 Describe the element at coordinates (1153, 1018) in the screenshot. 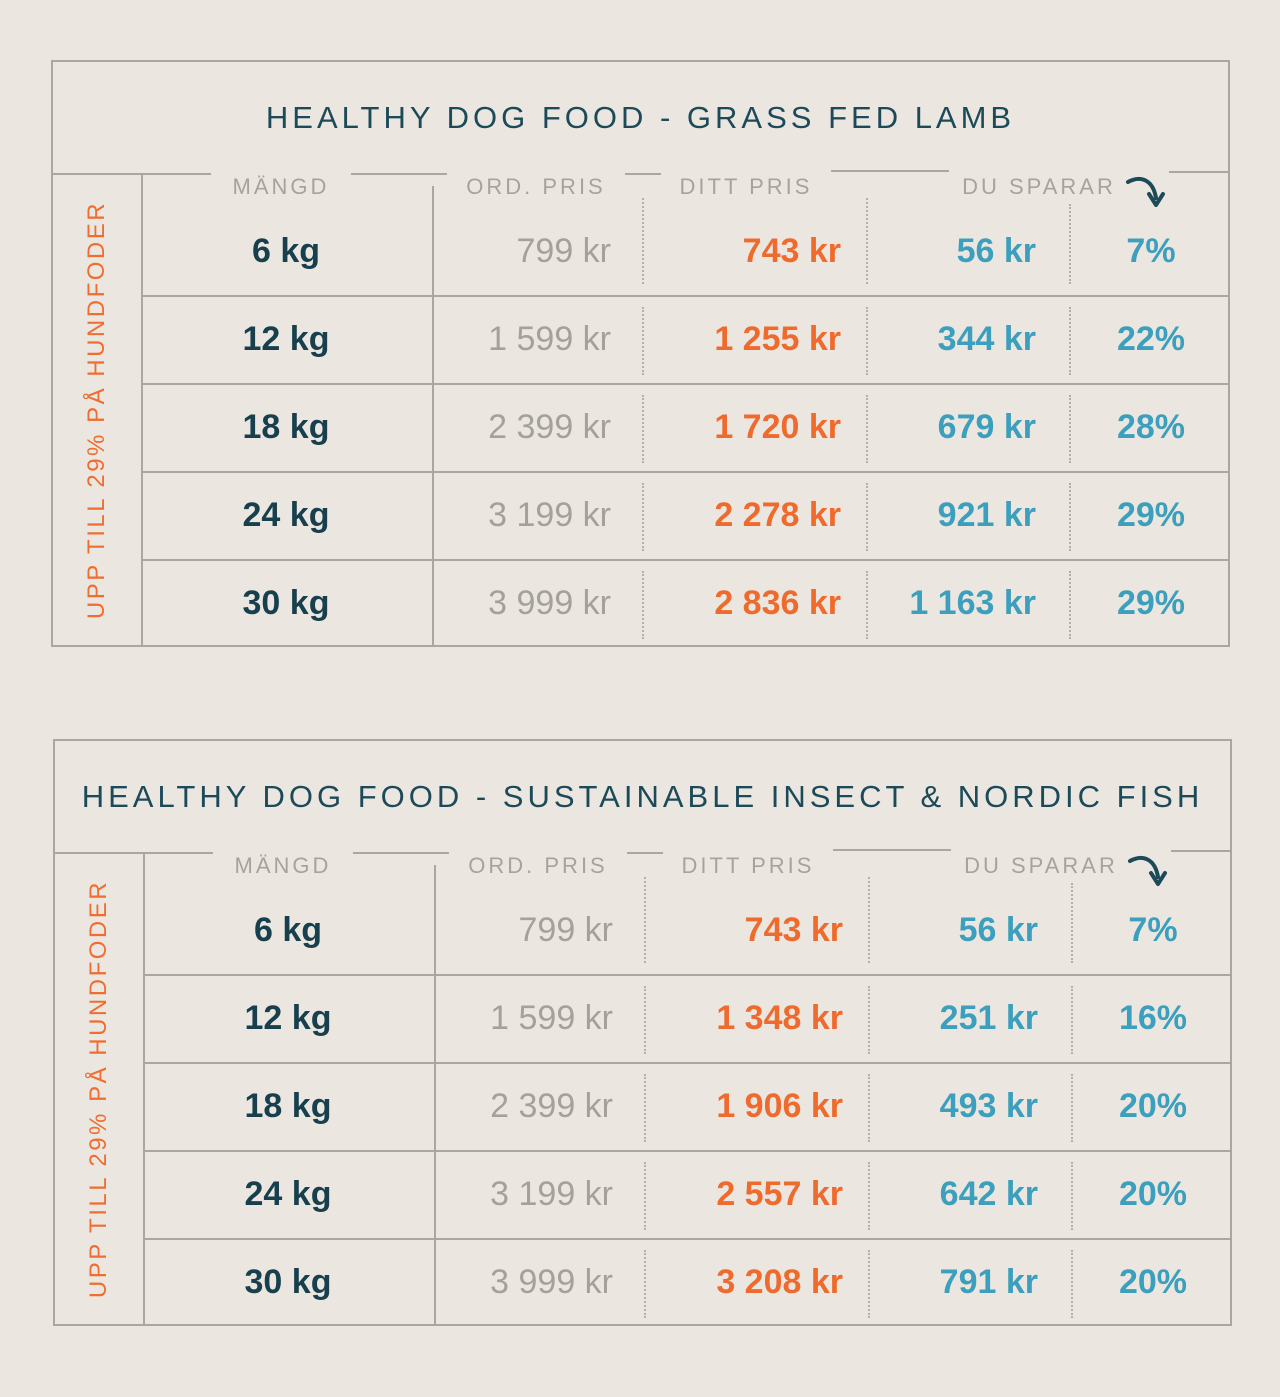

I see `savings-percent: 16%` at that location.